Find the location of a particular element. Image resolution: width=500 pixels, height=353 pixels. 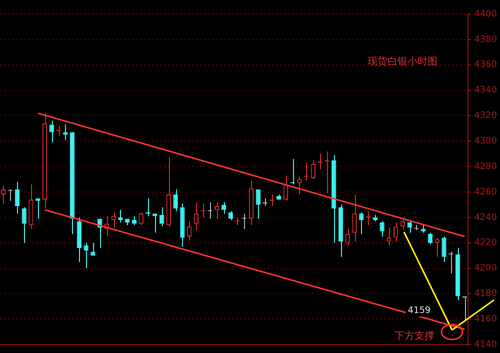

y-tick-label: 4300 is located at coordinates (486, 141).